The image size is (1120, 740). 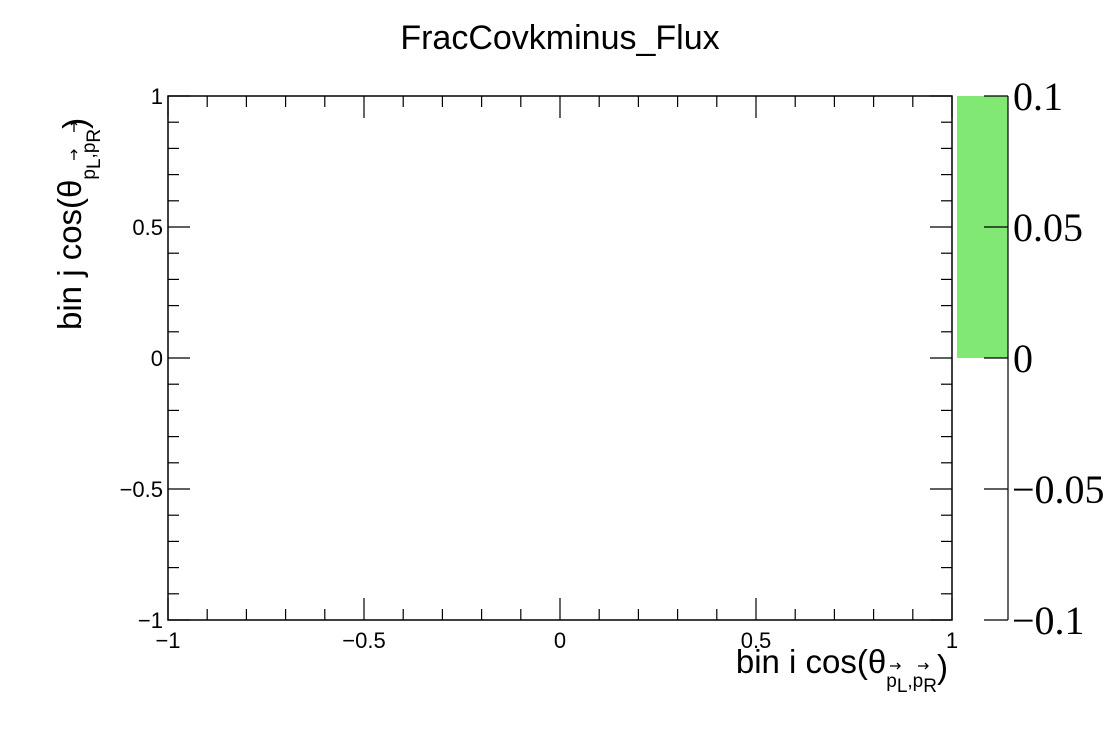 I want to click on x-axis-title: bin i cos(θpL,pR), so click(x=842, y=670).